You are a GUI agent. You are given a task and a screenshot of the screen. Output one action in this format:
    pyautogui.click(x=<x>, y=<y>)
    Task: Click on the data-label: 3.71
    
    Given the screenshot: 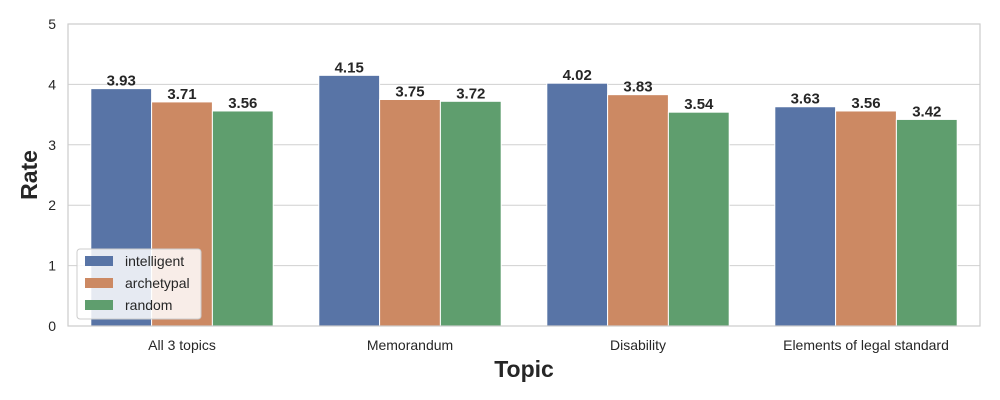 What is the action you would take?
    pyautogui.click(x=181, y=94)
    